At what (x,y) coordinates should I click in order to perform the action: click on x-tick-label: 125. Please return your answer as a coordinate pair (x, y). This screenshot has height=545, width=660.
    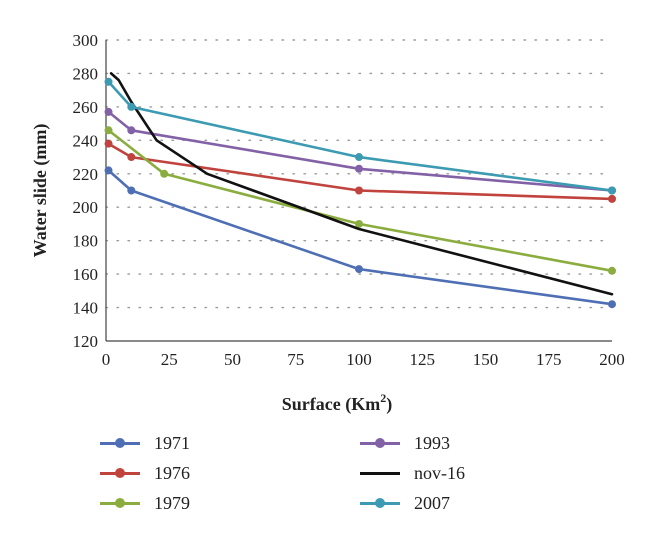
    Looking at the image, I should click on (423, 359).